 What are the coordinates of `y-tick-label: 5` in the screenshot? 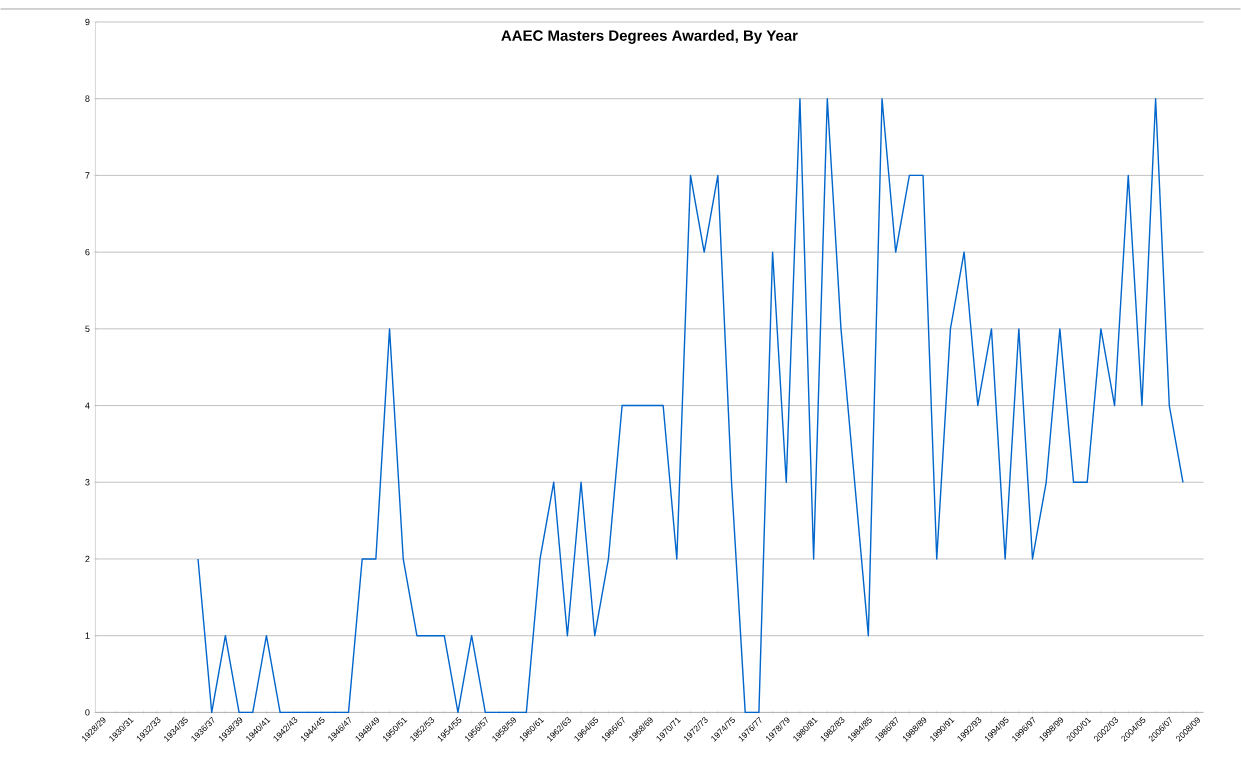 It's located at (87, 328).